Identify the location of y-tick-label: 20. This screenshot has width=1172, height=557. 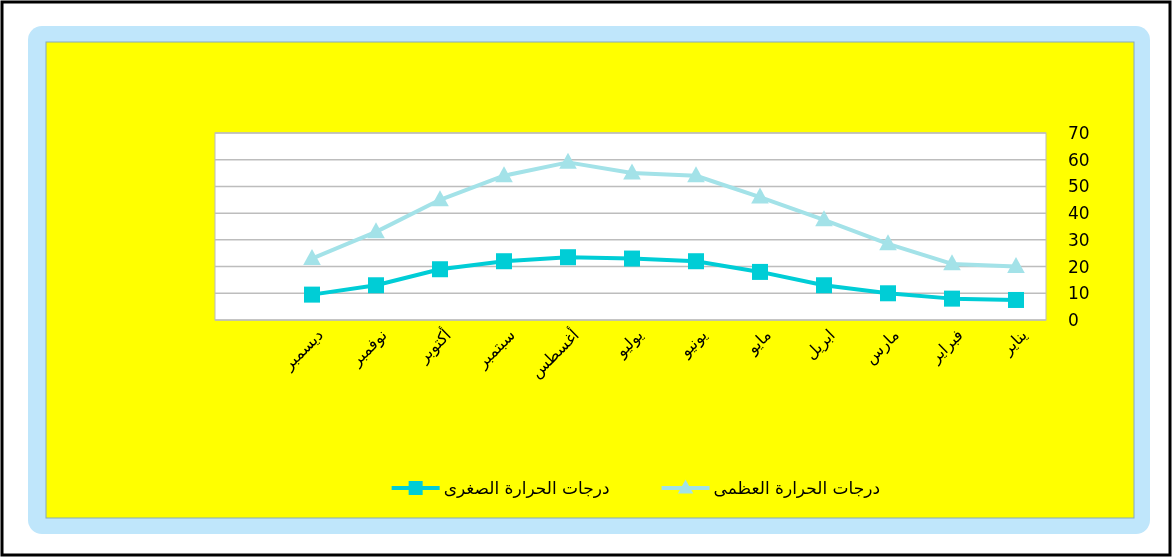
(1079, 266).